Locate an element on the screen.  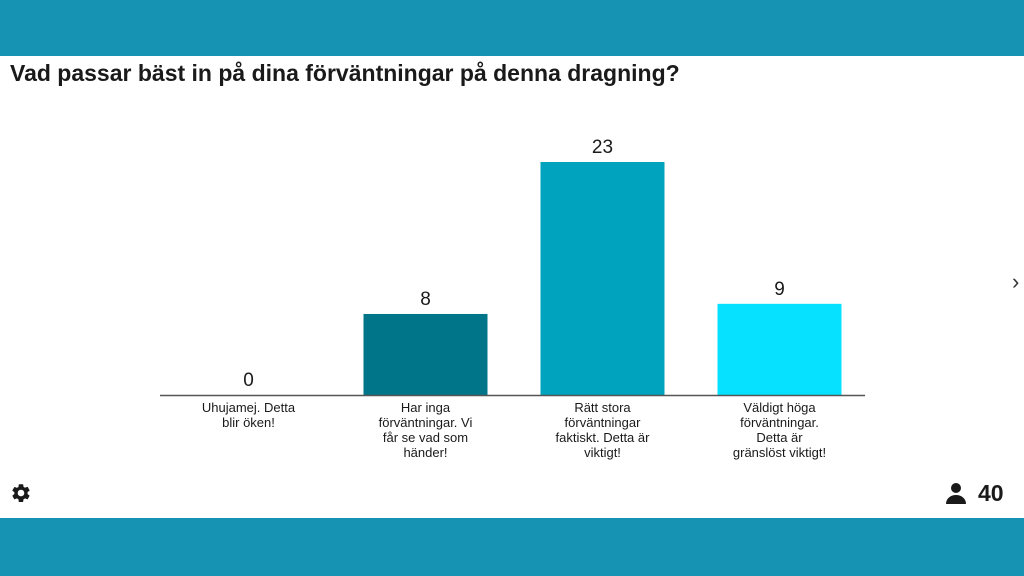
participant-count: 40 is located at coordinates (991, 492).